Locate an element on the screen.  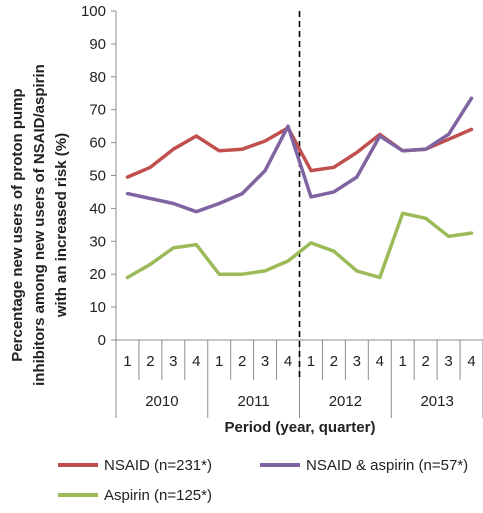
y-tick-label: 100 is located at coordinates (93, 11).